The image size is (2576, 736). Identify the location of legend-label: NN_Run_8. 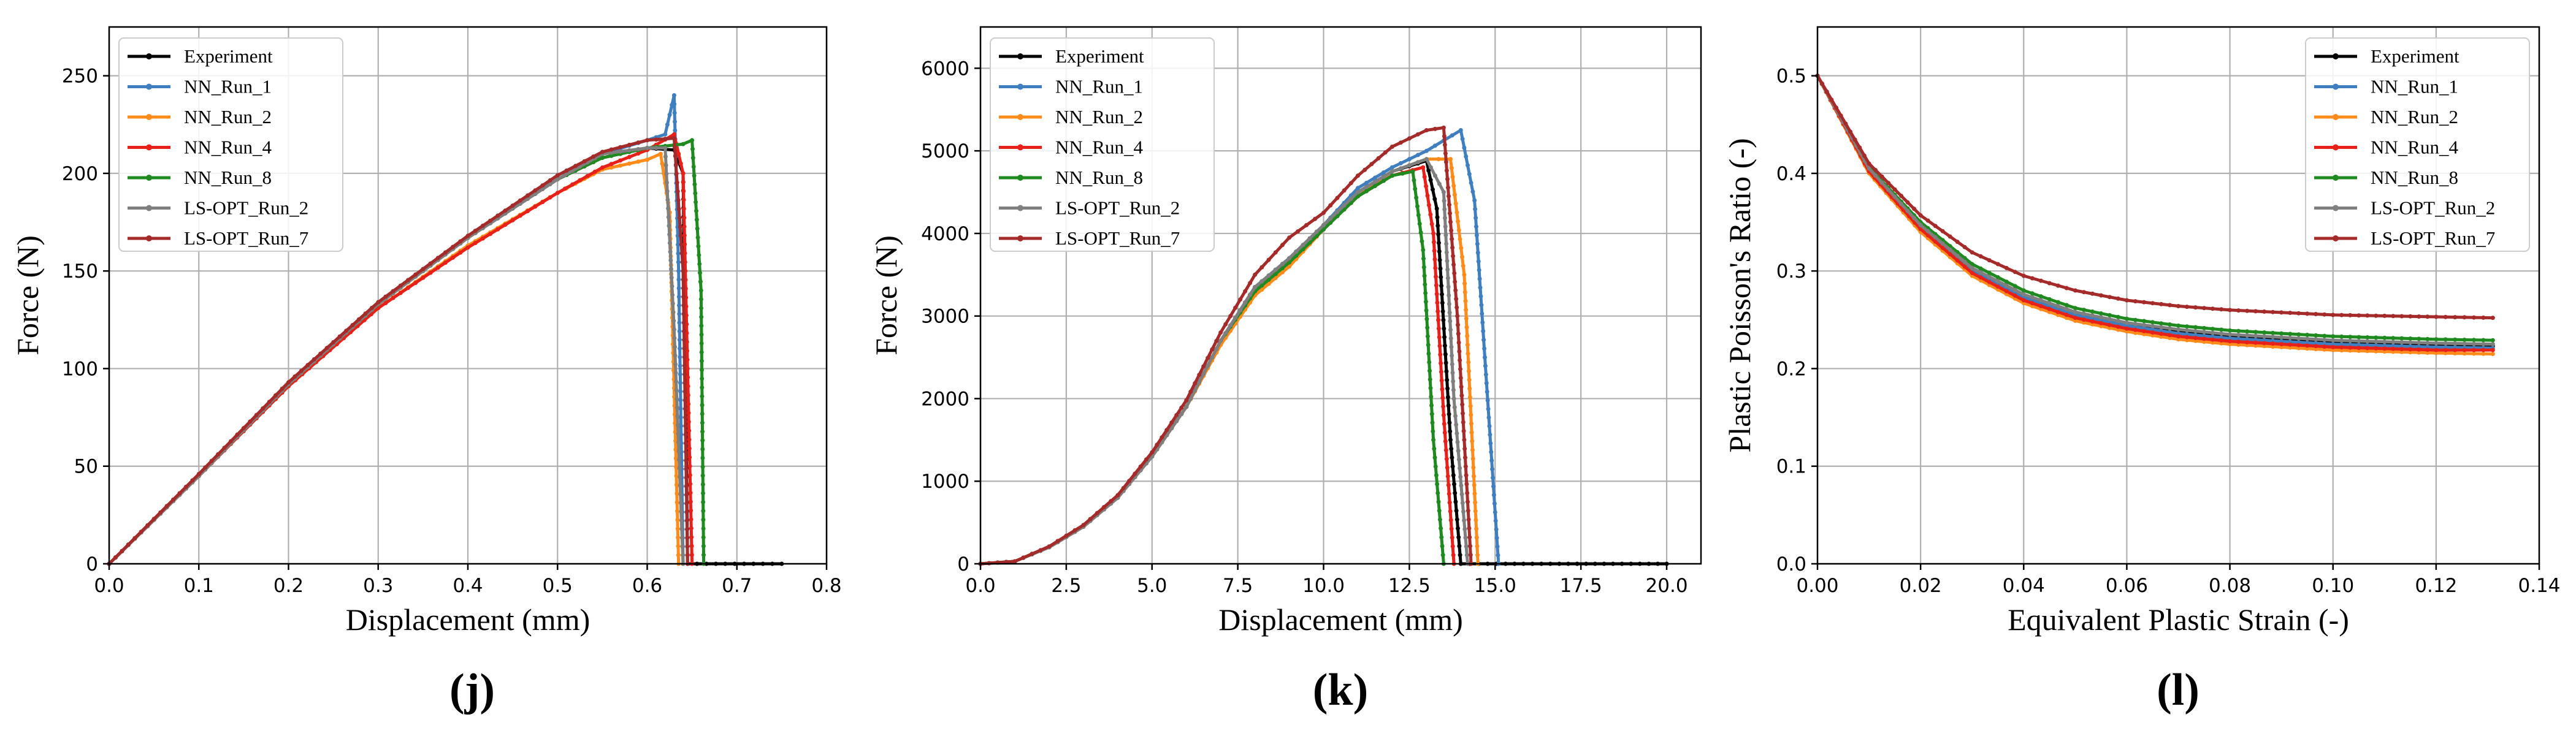
(2414, 177).